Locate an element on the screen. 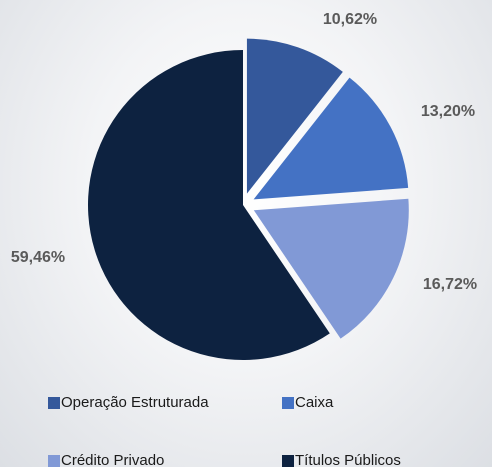 The width and height of the screenshot is (492, 467). data-label: 16,72% is located at coordinates (450, 284).